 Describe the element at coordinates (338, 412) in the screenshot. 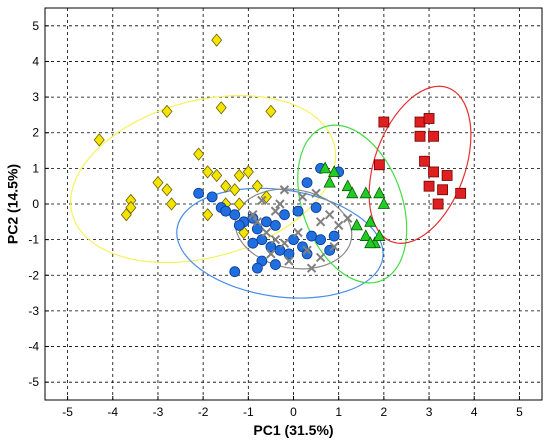

I see `x-tick-label: 1` at that location.